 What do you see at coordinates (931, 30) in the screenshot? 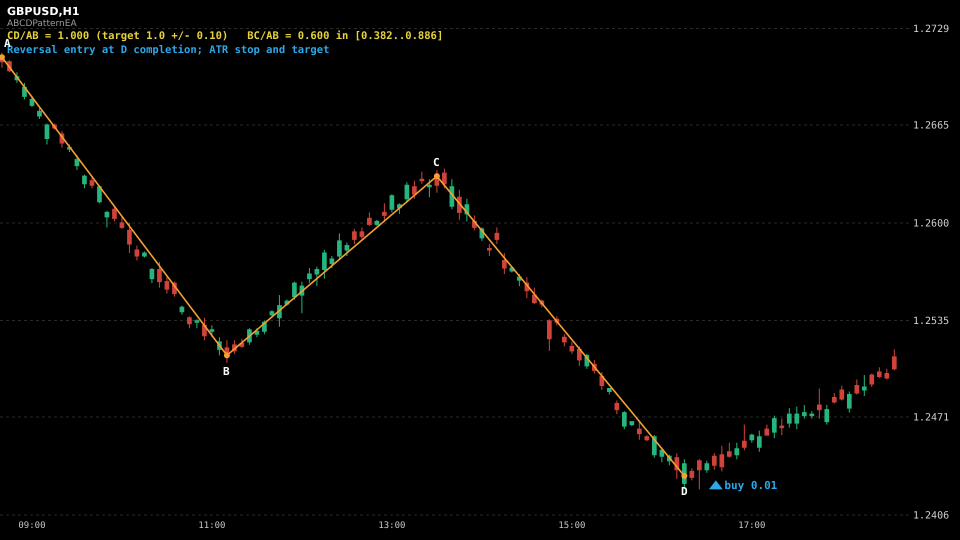
I see `y-tick-label: 1.2729` at bounding box center [931, 30].